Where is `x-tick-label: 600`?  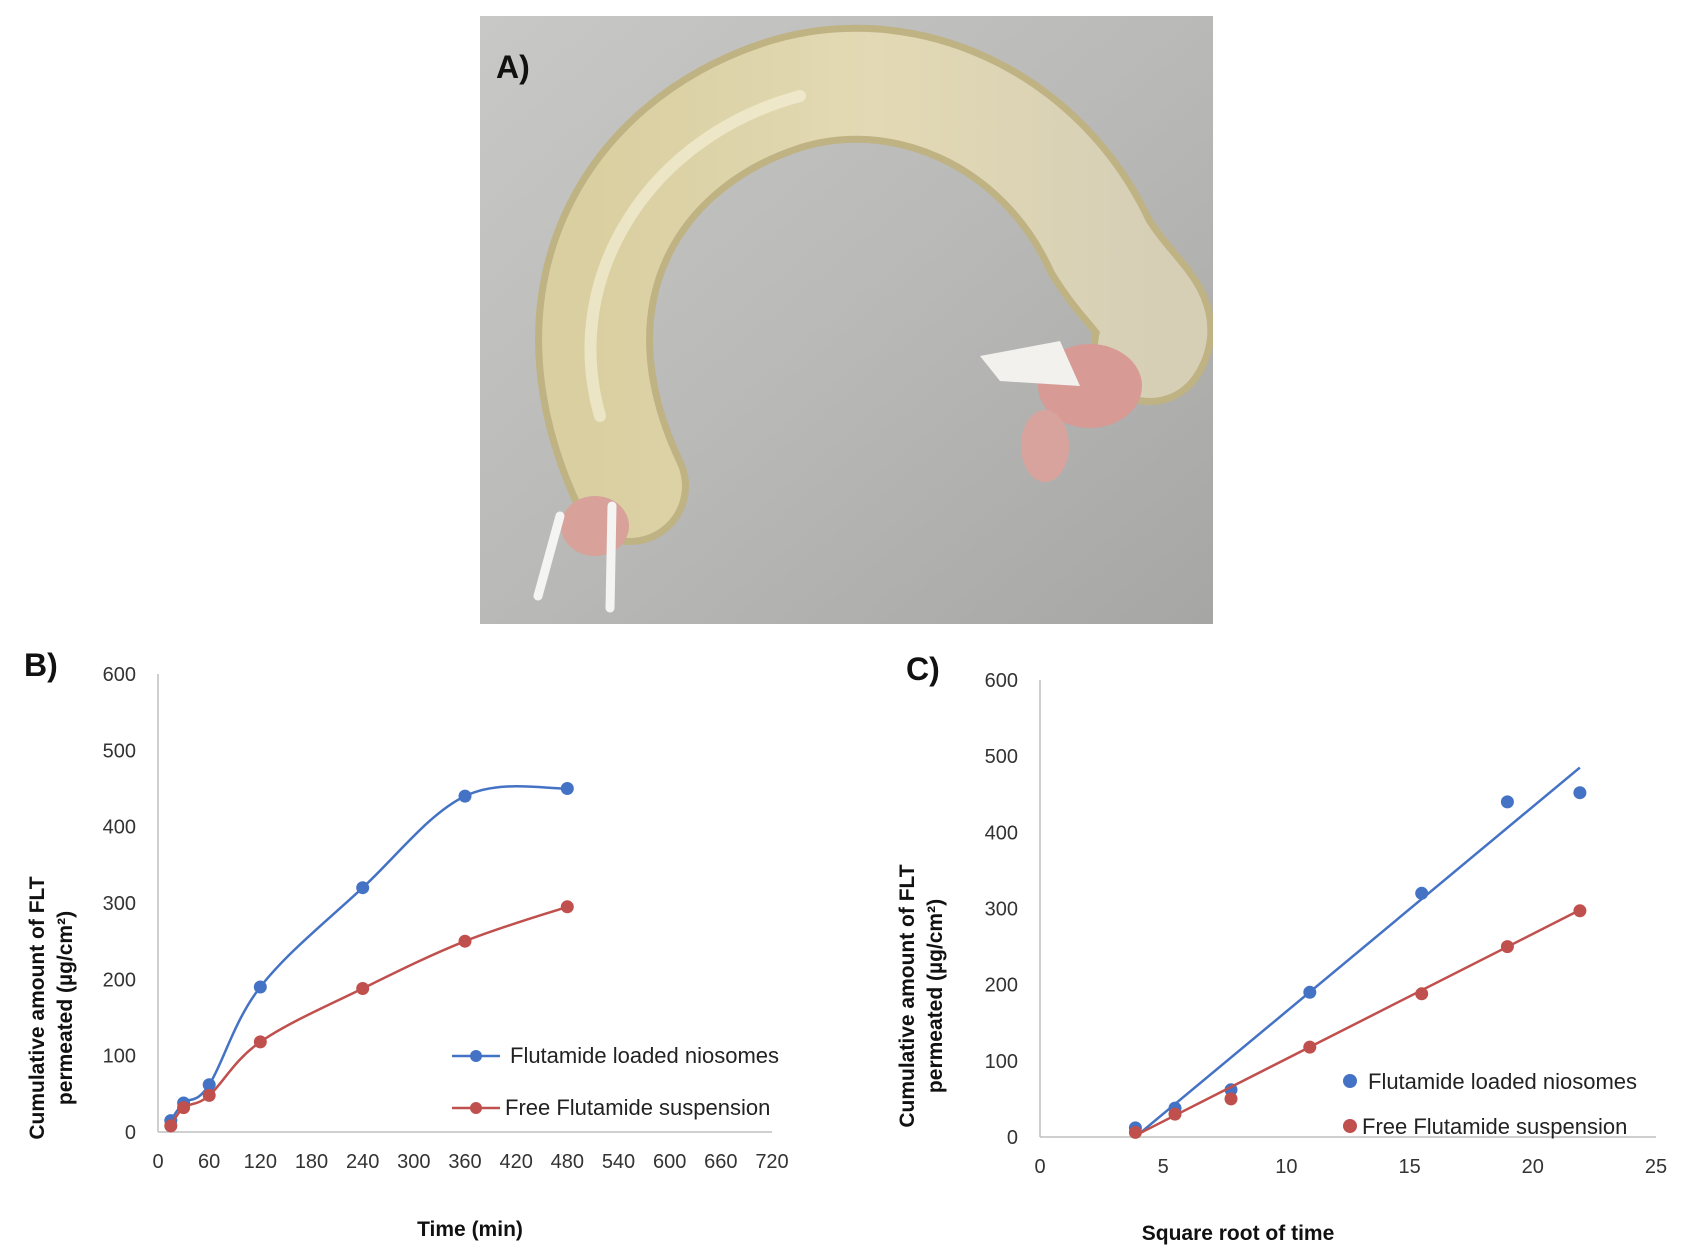
x-tick-label: 600 is located at coordinates (669, 1162).